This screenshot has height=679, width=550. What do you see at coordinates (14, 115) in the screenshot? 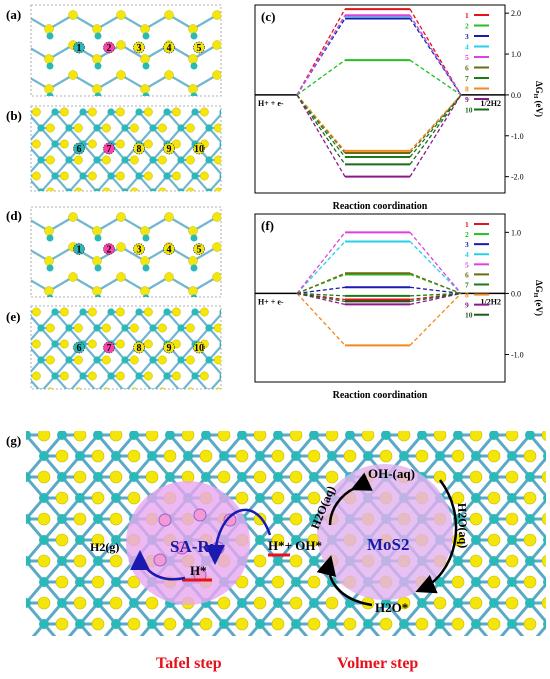
I see `panel-label-b: (b)` at bounding box center [14, 115].